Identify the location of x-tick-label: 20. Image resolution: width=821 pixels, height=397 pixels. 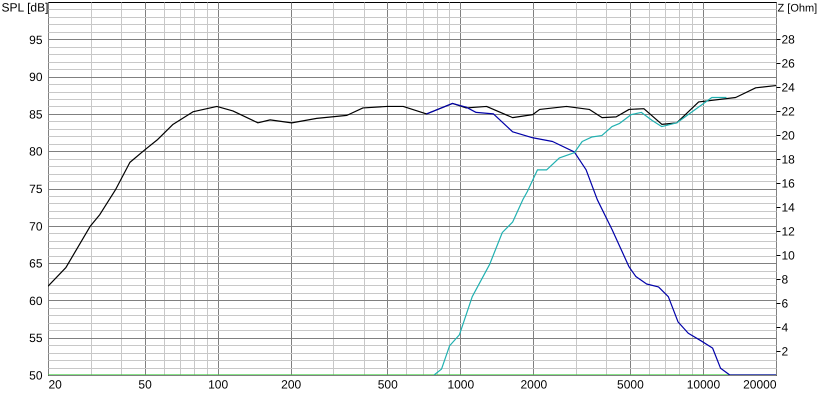
(55, 385).